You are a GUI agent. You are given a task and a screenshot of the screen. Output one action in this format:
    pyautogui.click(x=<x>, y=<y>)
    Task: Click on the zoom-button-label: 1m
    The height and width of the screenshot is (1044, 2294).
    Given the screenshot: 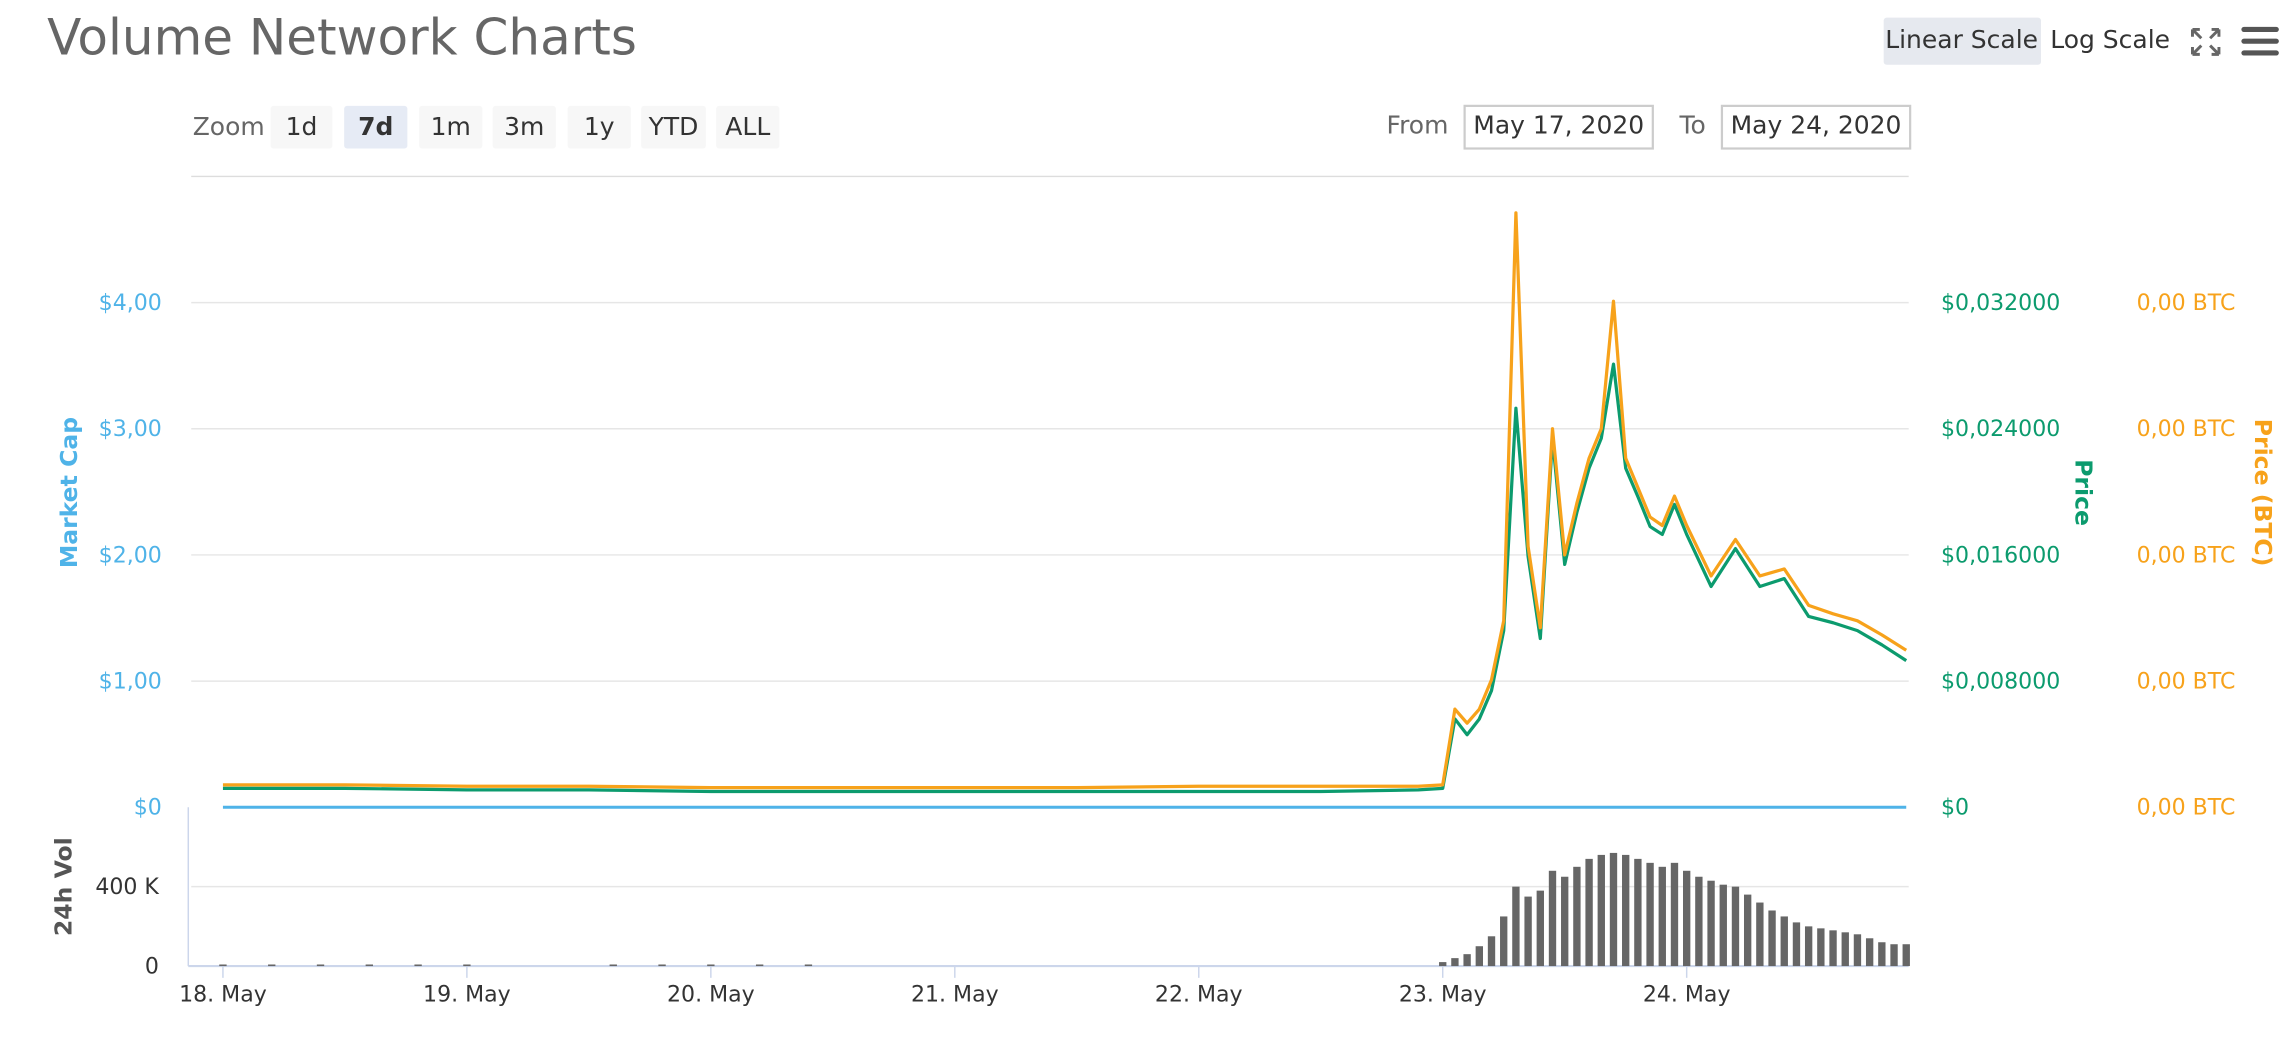 What is the action you would take?
    pyautogui.click(x=451, y=126)
    